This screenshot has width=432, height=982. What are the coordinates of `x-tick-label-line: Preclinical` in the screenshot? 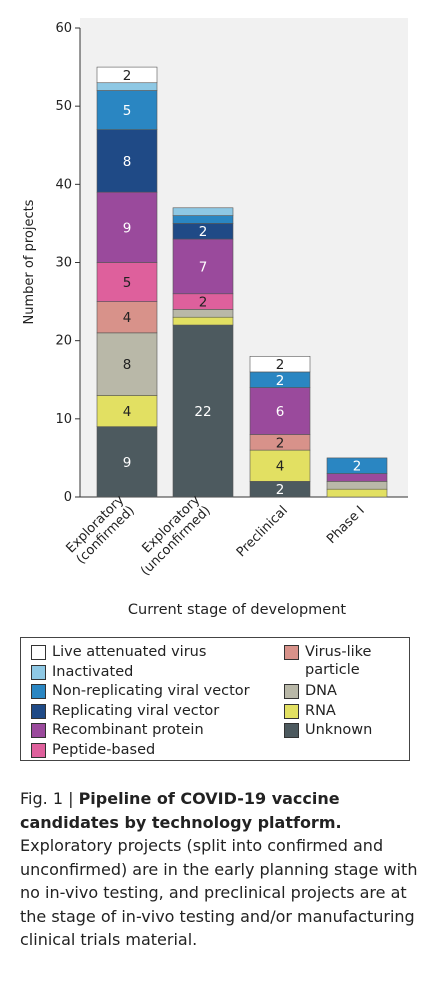 It's located at (262, 531).